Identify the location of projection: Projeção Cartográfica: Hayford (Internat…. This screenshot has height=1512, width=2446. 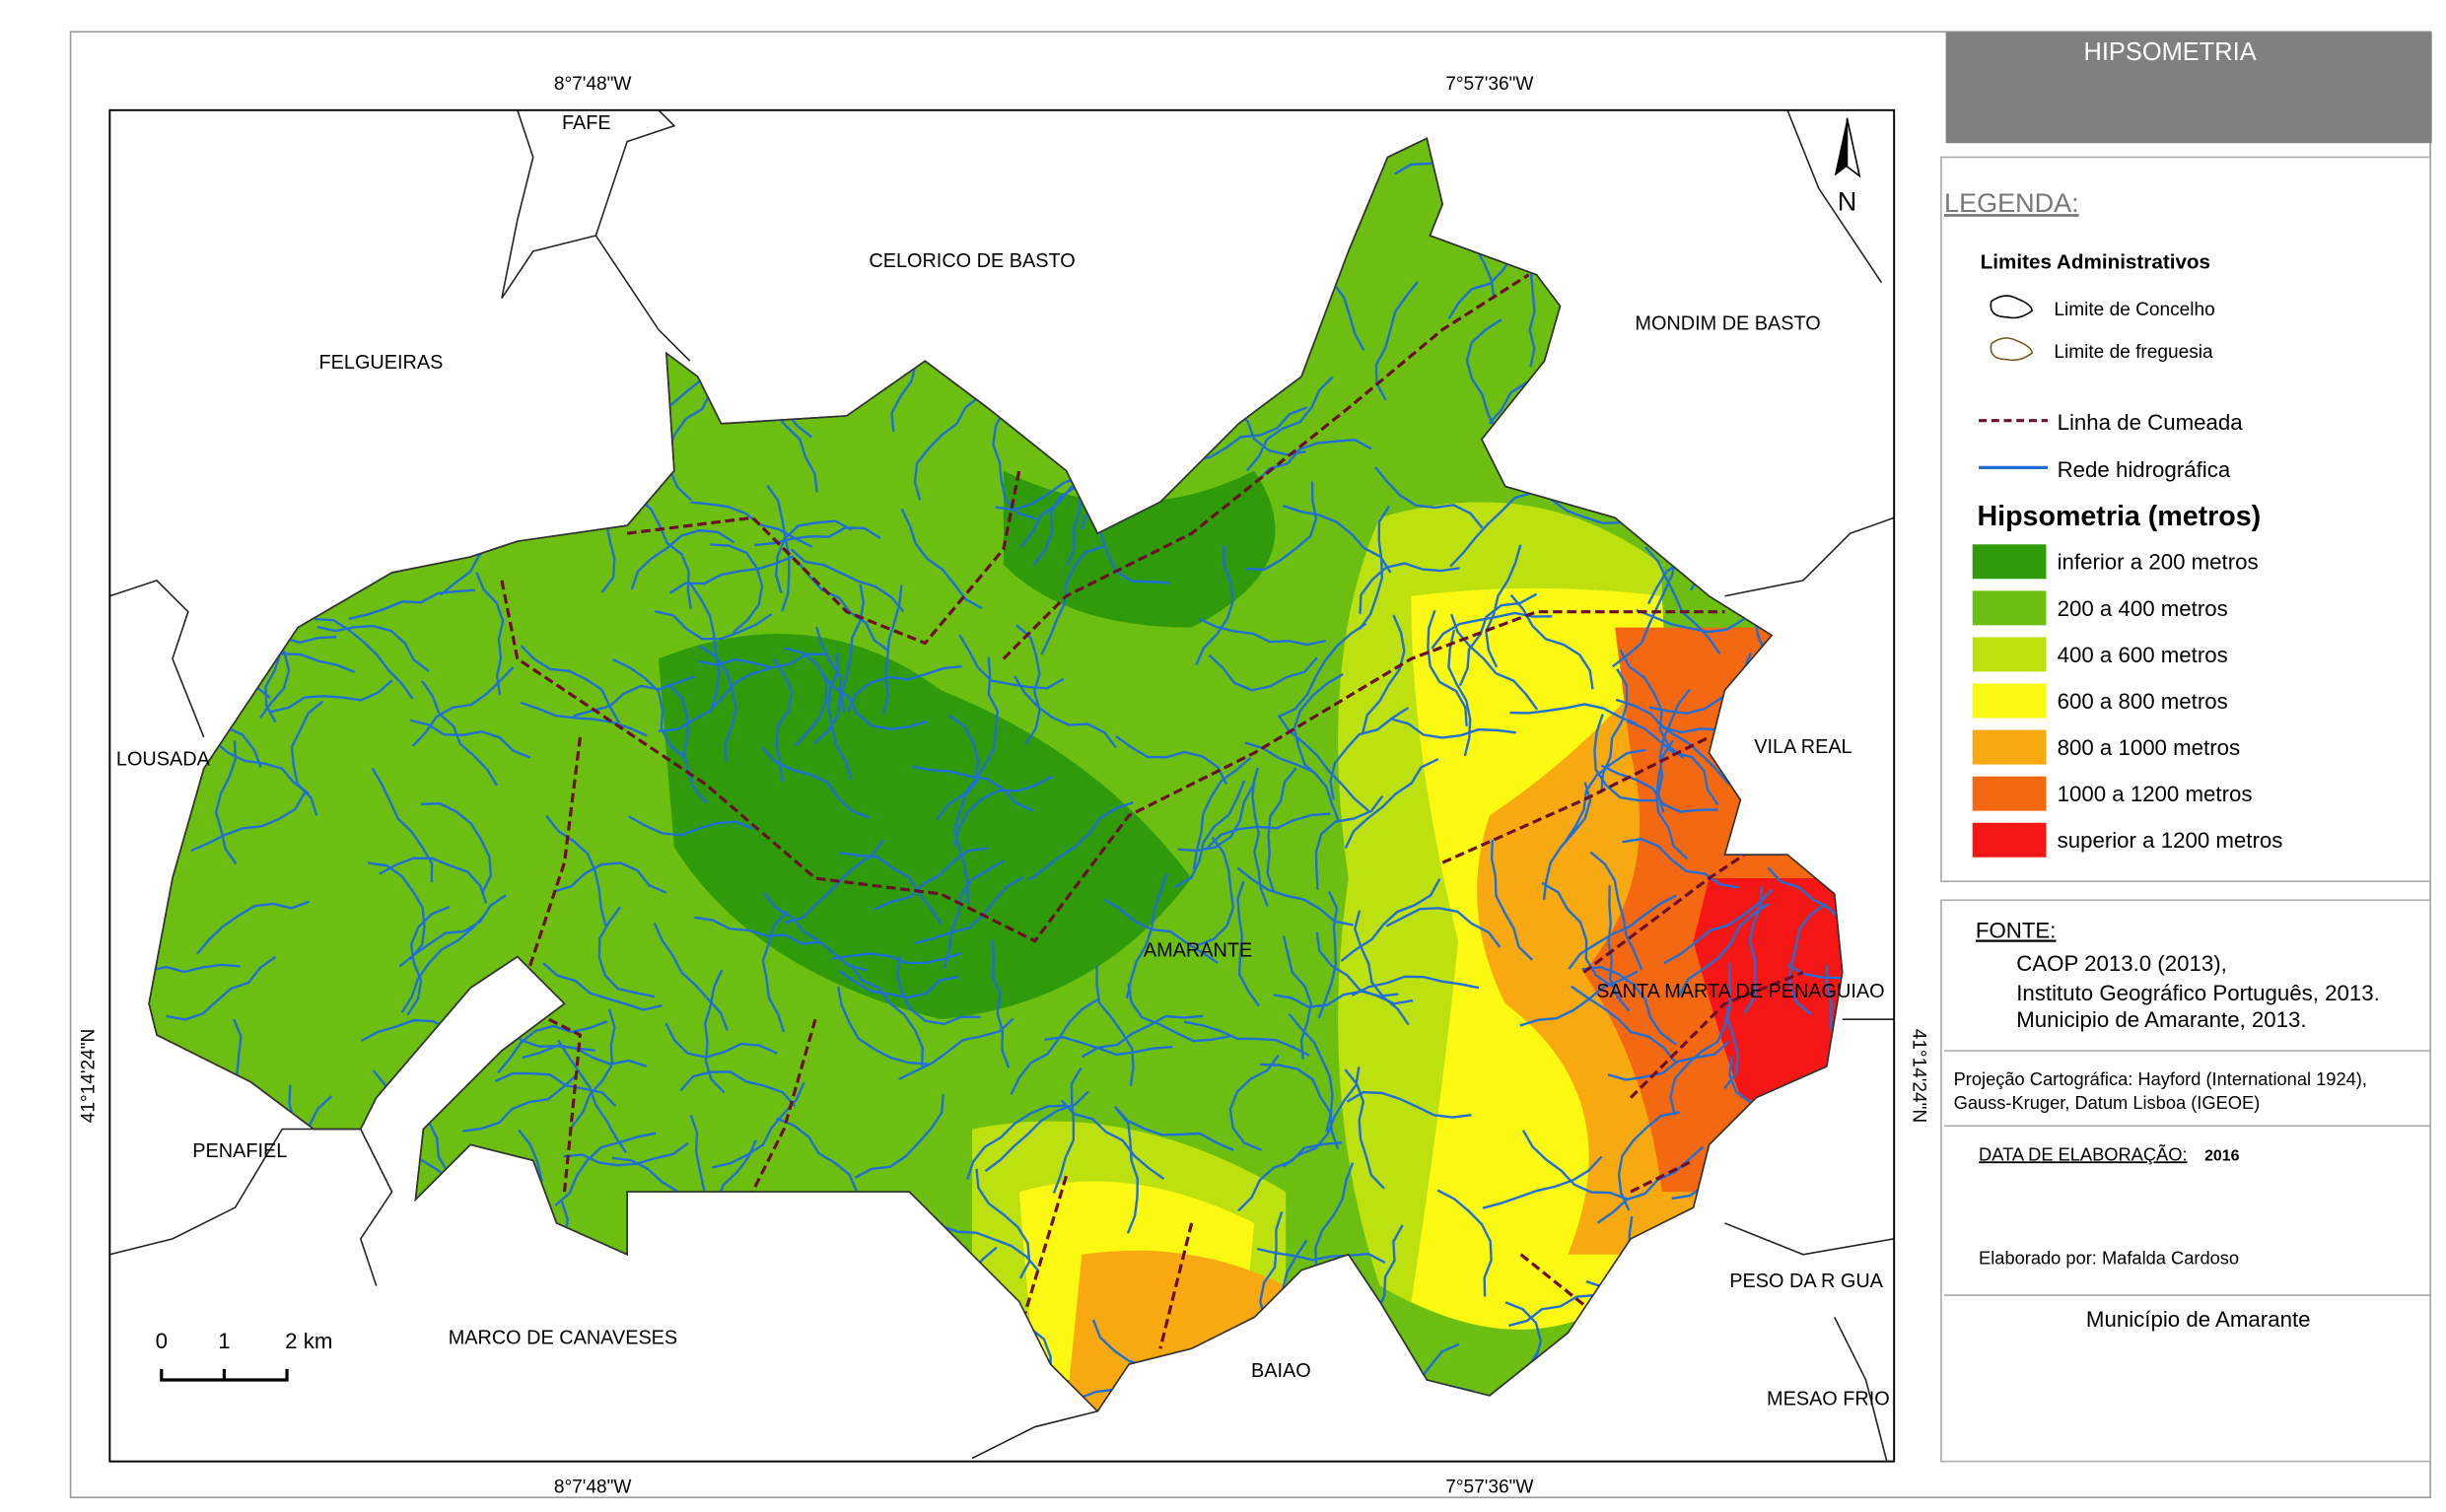
(2160, 1079).